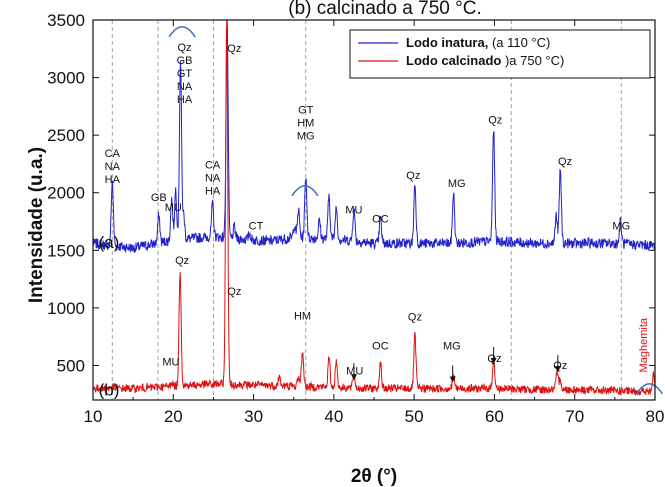  Describe the element at coordinates (256, 227) in the screenshot. I see `peak-label: CT` at that location.